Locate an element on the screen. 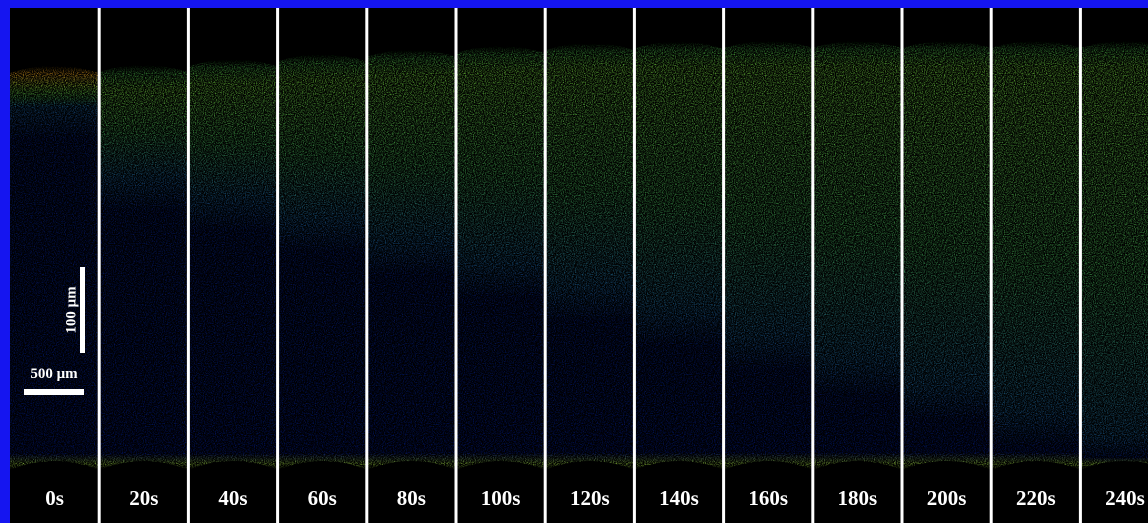 Image resolution: width=1148 pixels, height=523 pixels. time-label: 160s is located at coordinates (768, 498).